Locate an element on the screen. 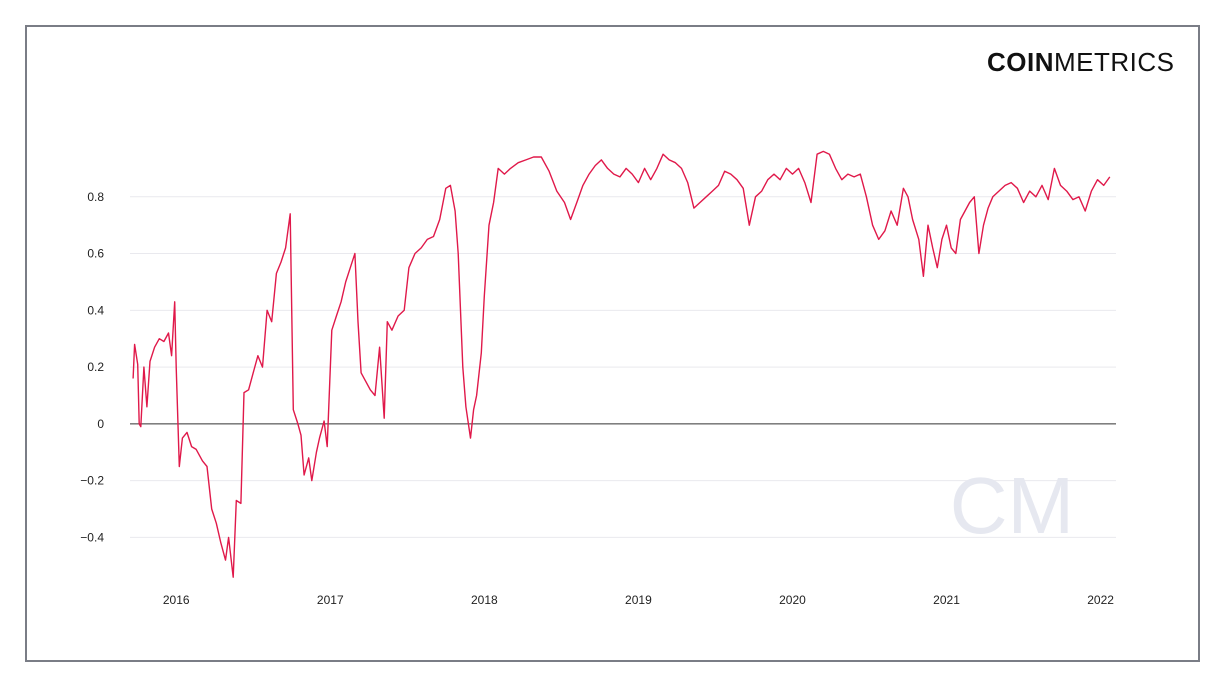 This screenshot has width=1226, height=690. y-tick-label: 0 is located at coordinates (100, 424).